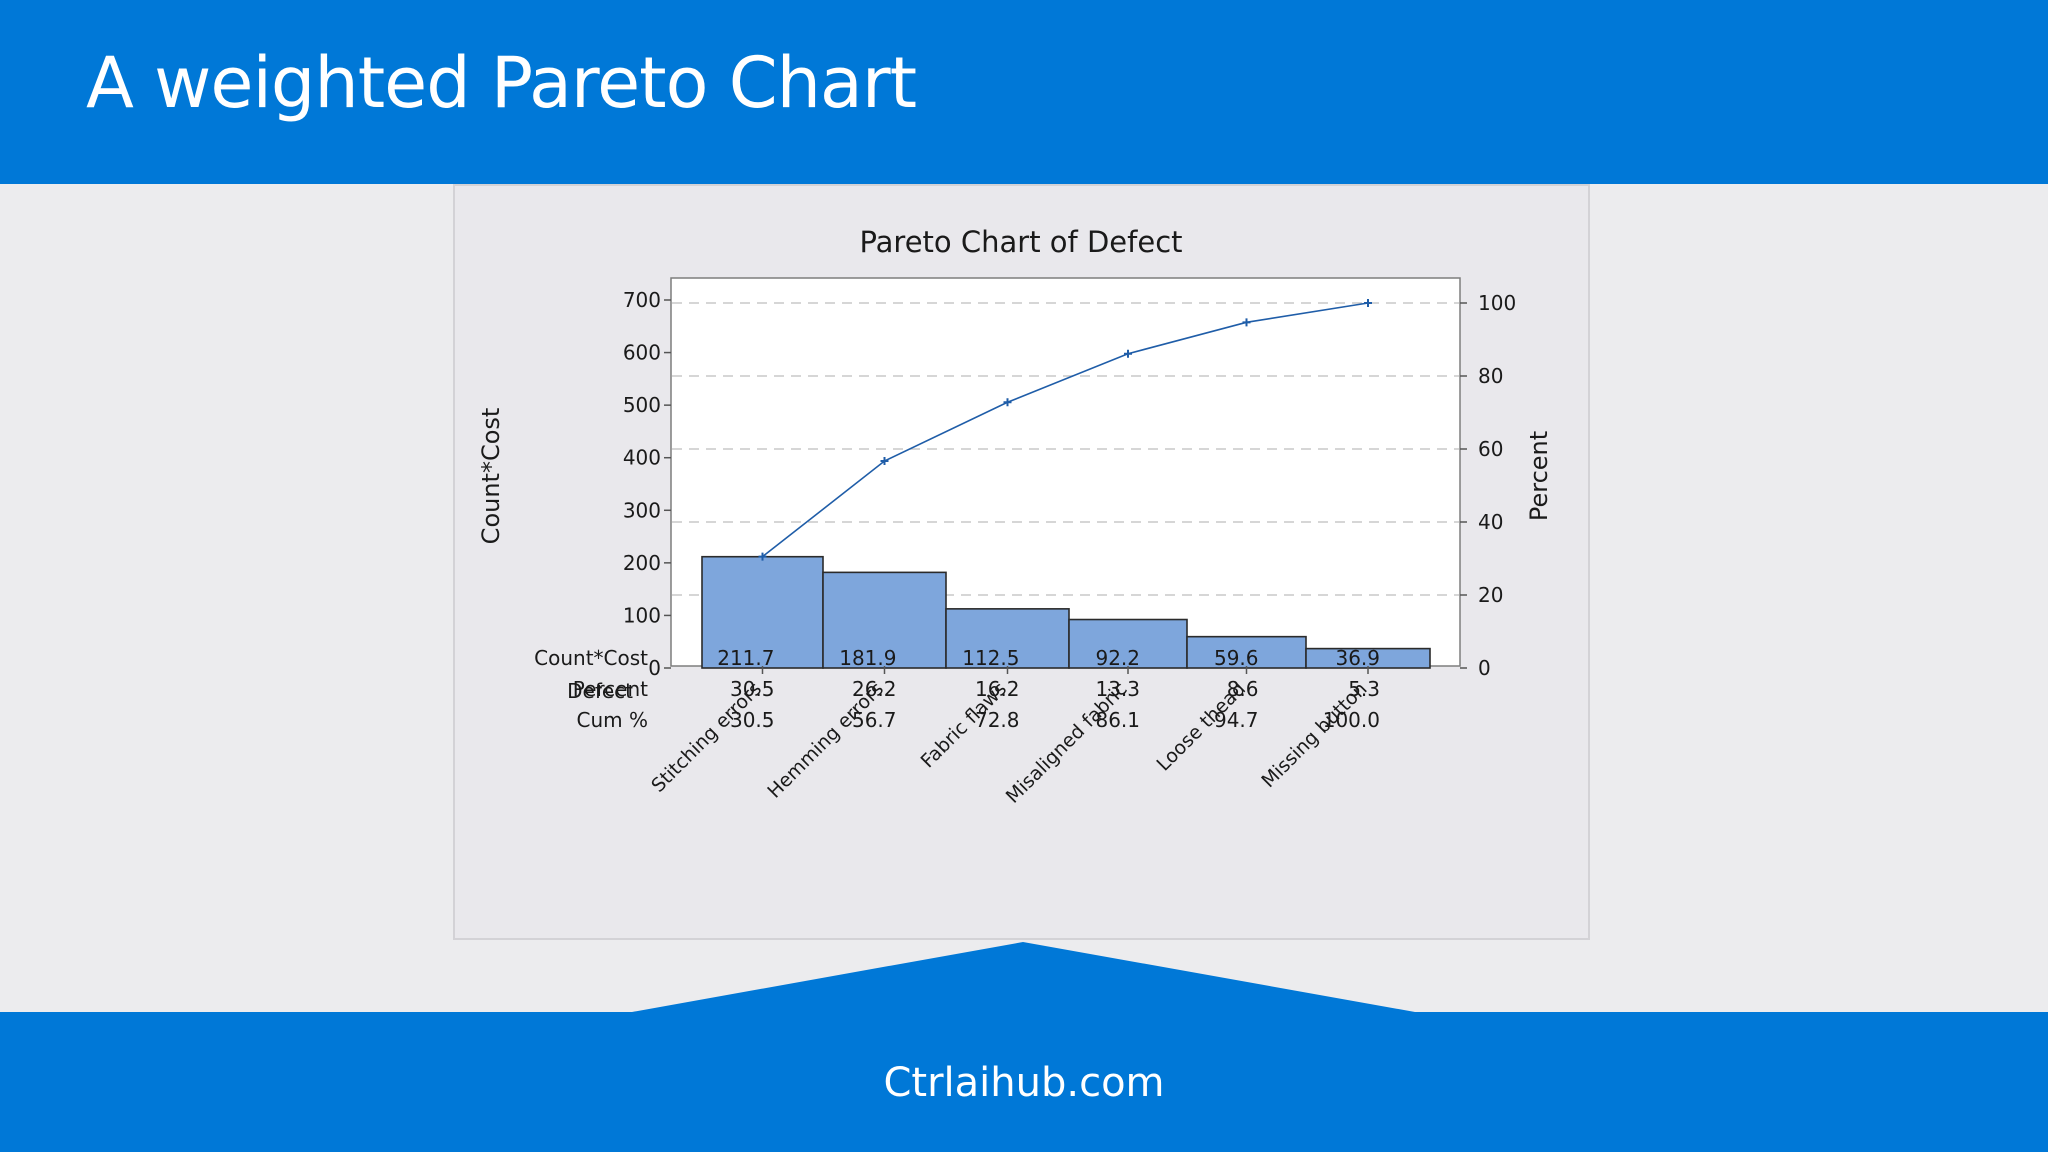 Image resolution: width=2048 pixels, height=1152 pixels. What do you see at coordinates (1490, 449) in the screenshot?
I see `y2-tick-label: 60` at bounding box center [1490, 449].